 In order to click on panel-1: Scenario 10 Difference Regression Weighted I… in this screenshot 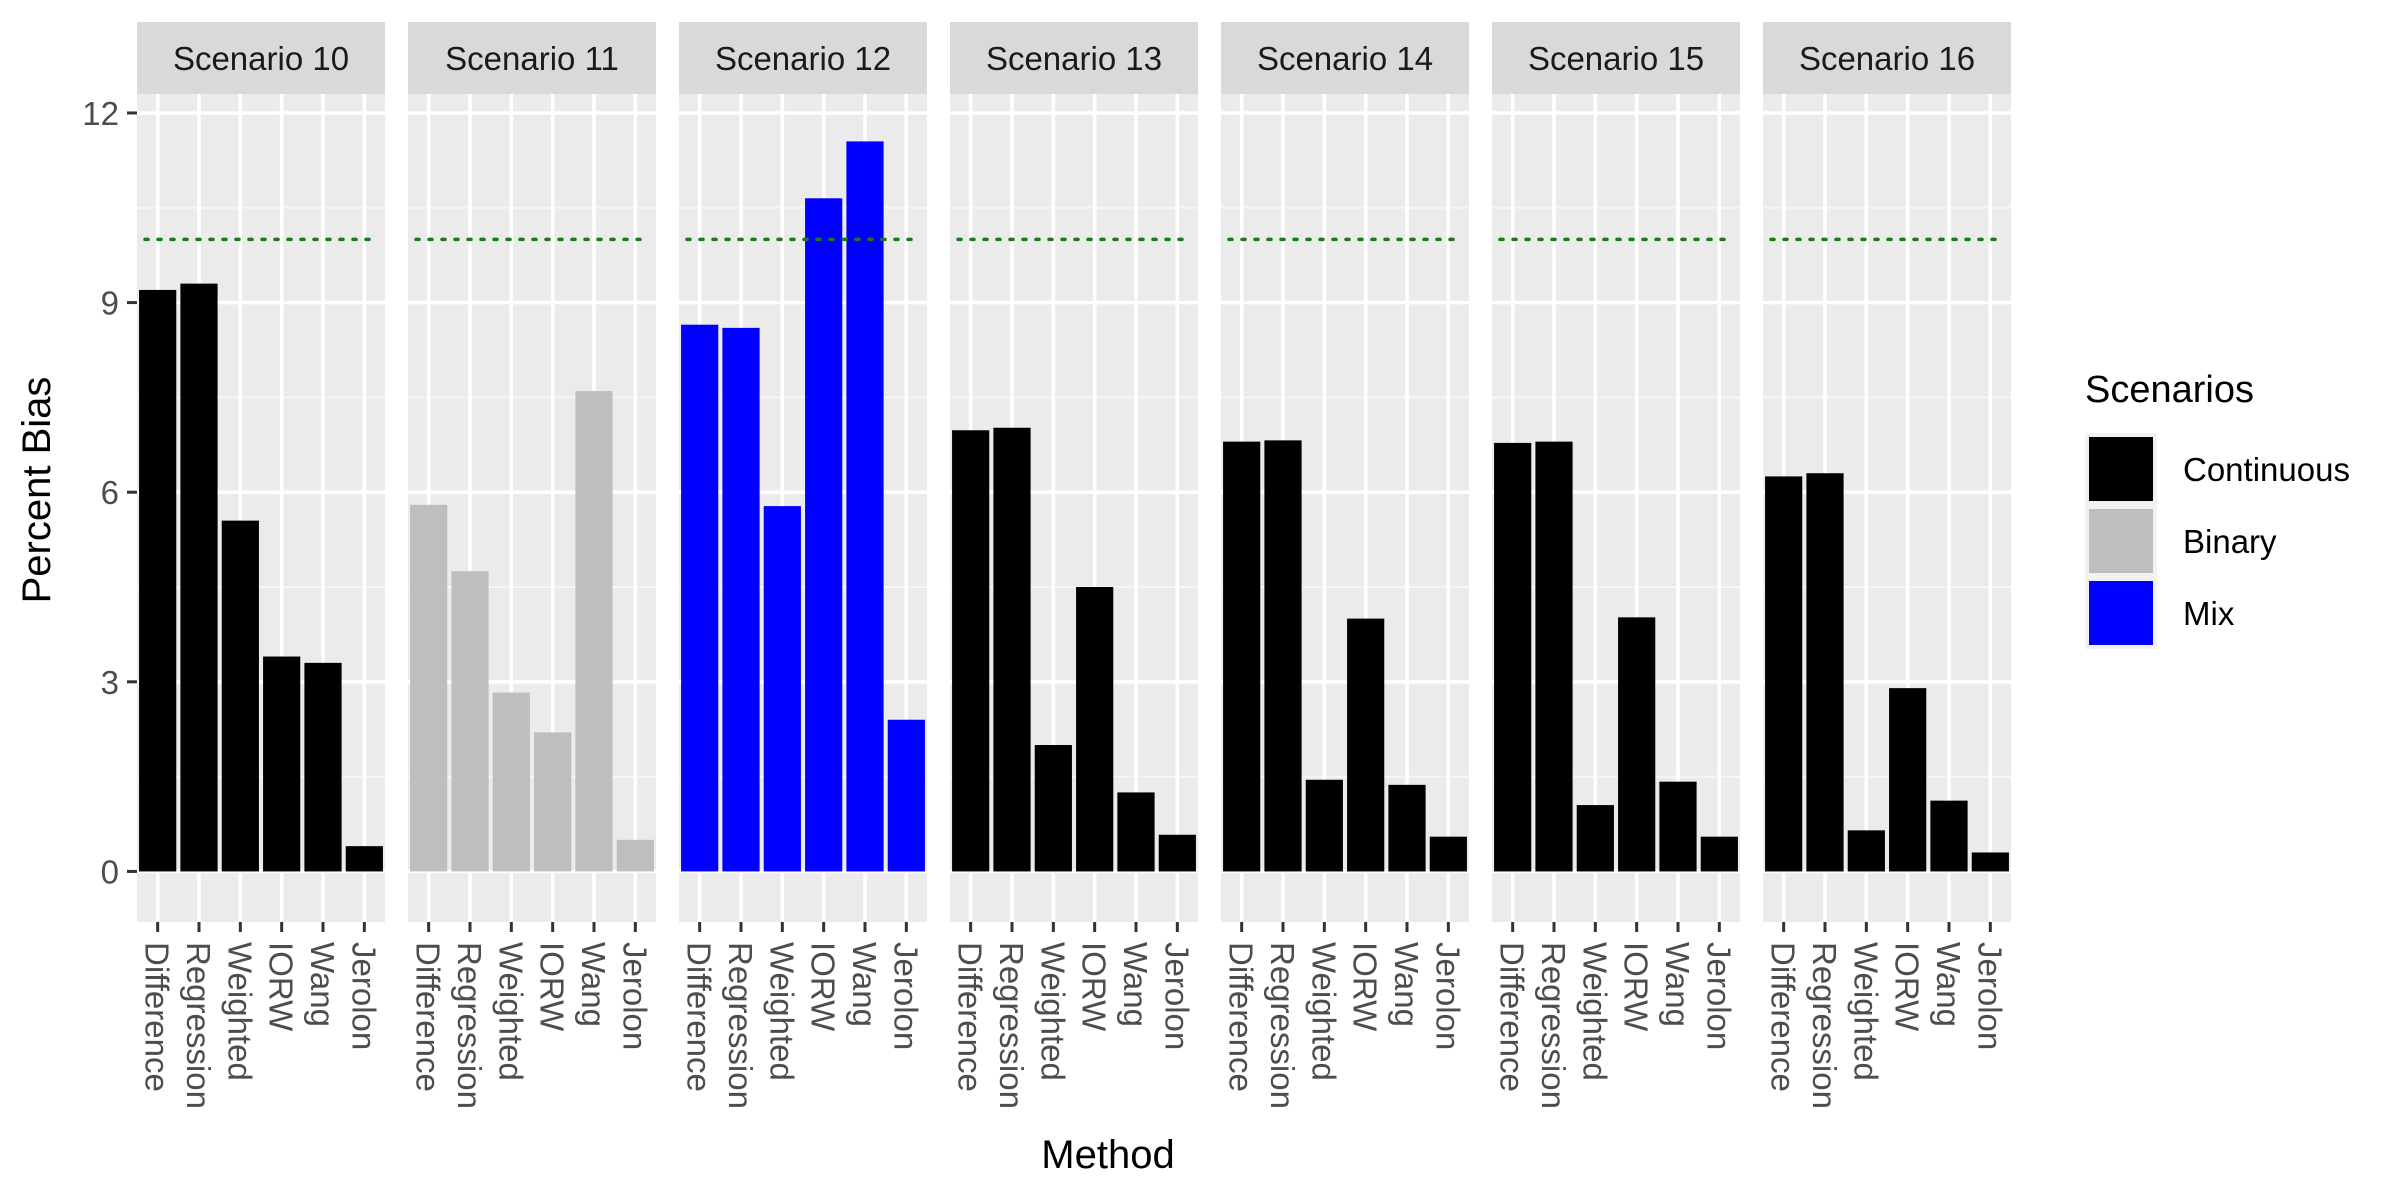, I will do `click(261, 565)`.